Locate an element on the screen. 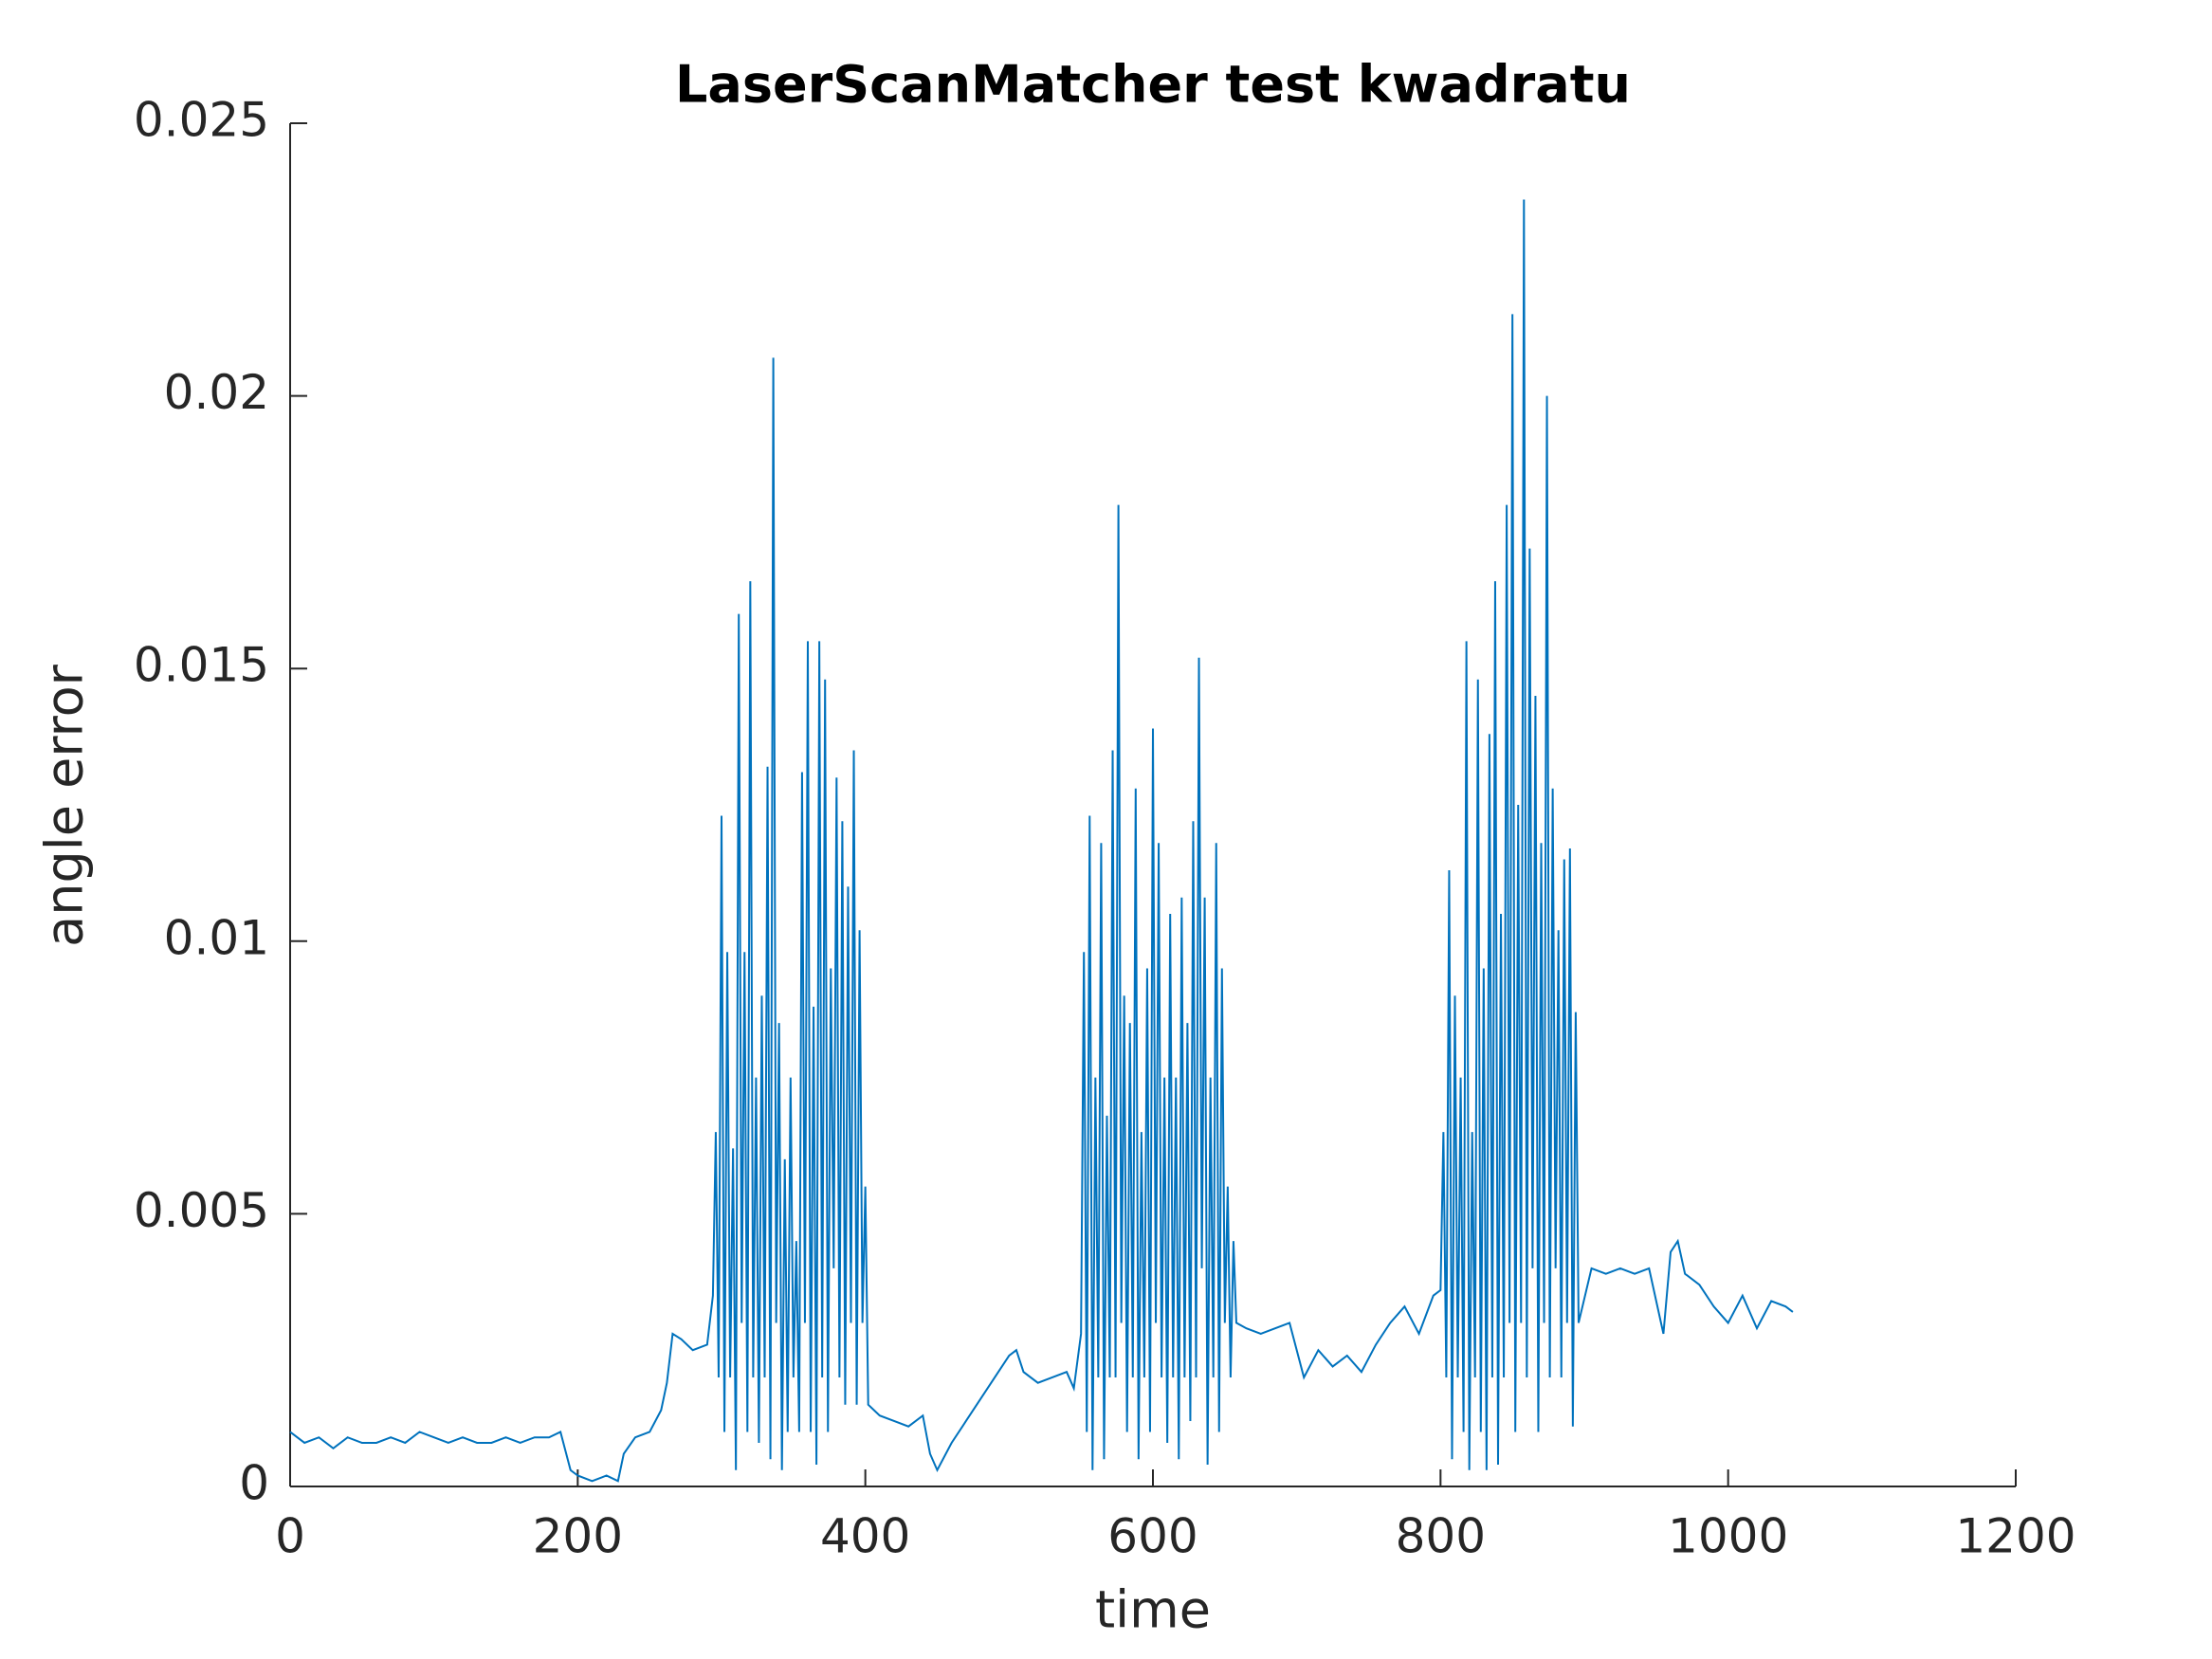 The height and width of the screenshot is (1659, 2212). y-tick-label: 0.025 is located at coordinates (201, 120).